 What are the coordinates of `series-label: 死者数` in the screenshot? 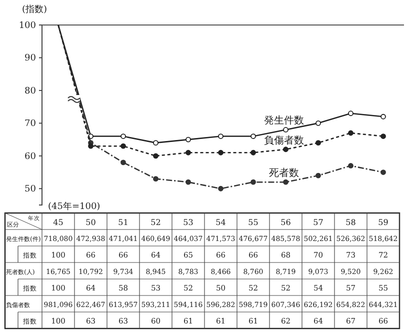 It's located at (283, 173).